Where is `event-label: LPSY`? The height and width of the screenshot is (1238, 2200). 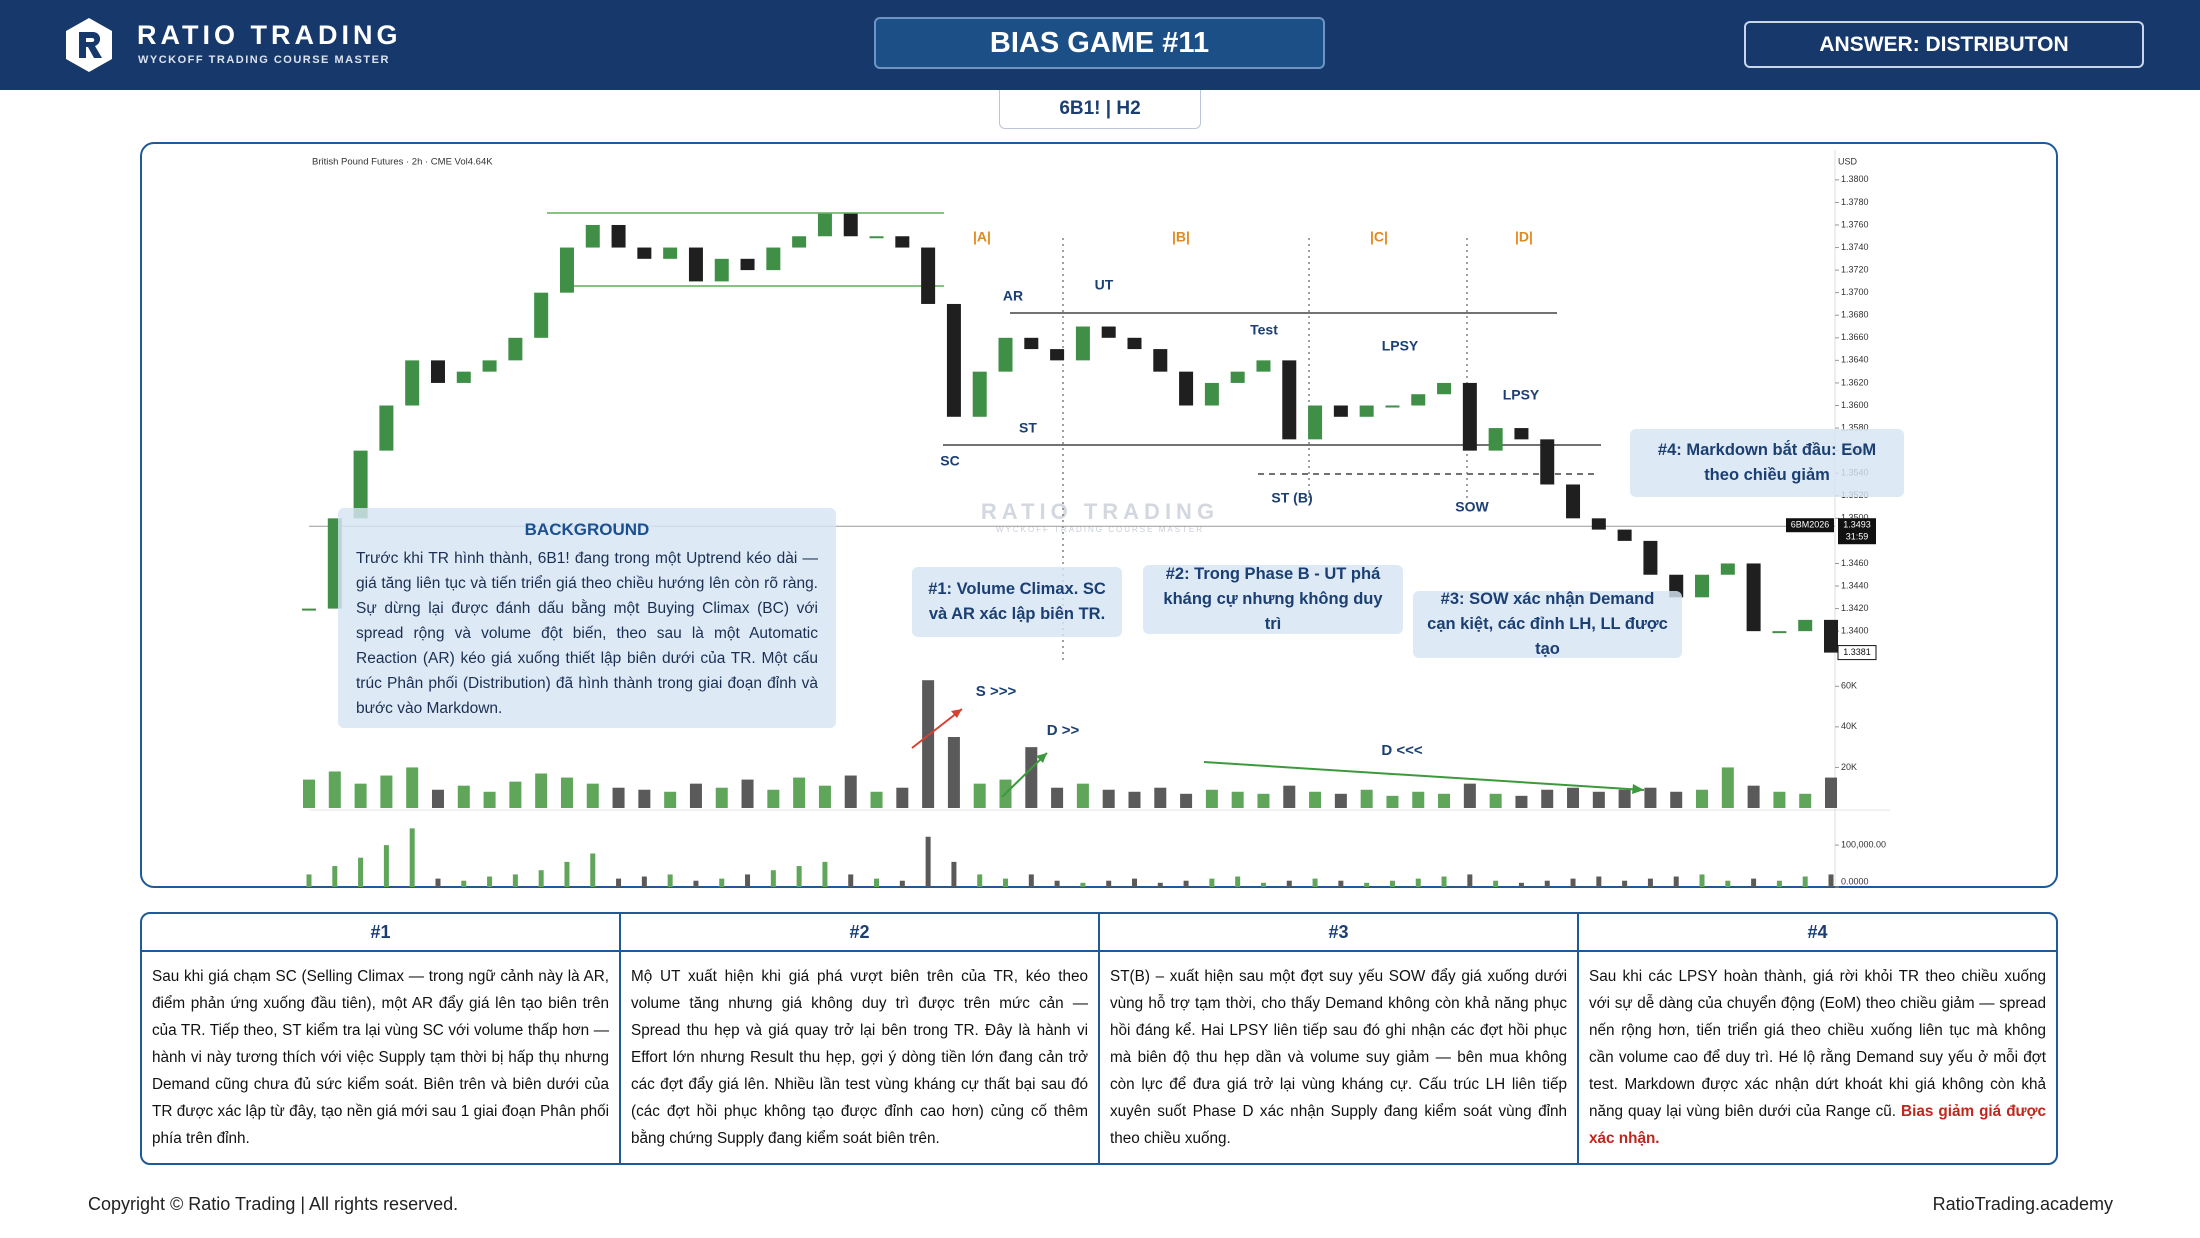
event-label: LPSY is located at coordinates (1400, 346).